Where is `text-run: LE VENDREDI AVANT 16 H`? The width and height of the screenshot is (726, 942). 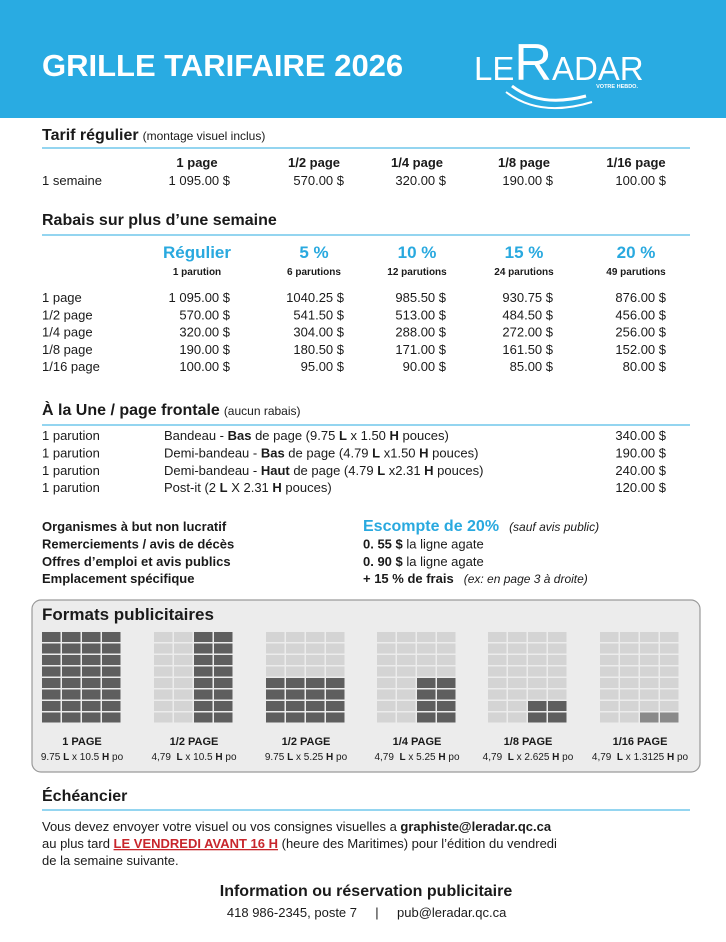
text-run: LE VENDREDI AVANT 16 H is located at coordinates (196, 843).